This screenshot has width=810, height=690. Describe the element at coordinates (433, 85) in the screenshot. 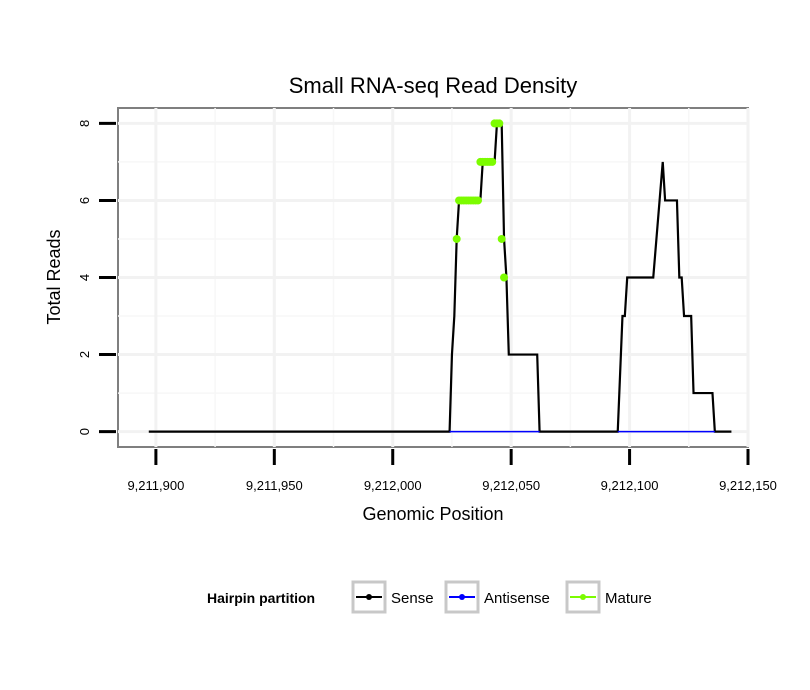

I see `chart-title: Small RNA-seq Read Density` at that location.